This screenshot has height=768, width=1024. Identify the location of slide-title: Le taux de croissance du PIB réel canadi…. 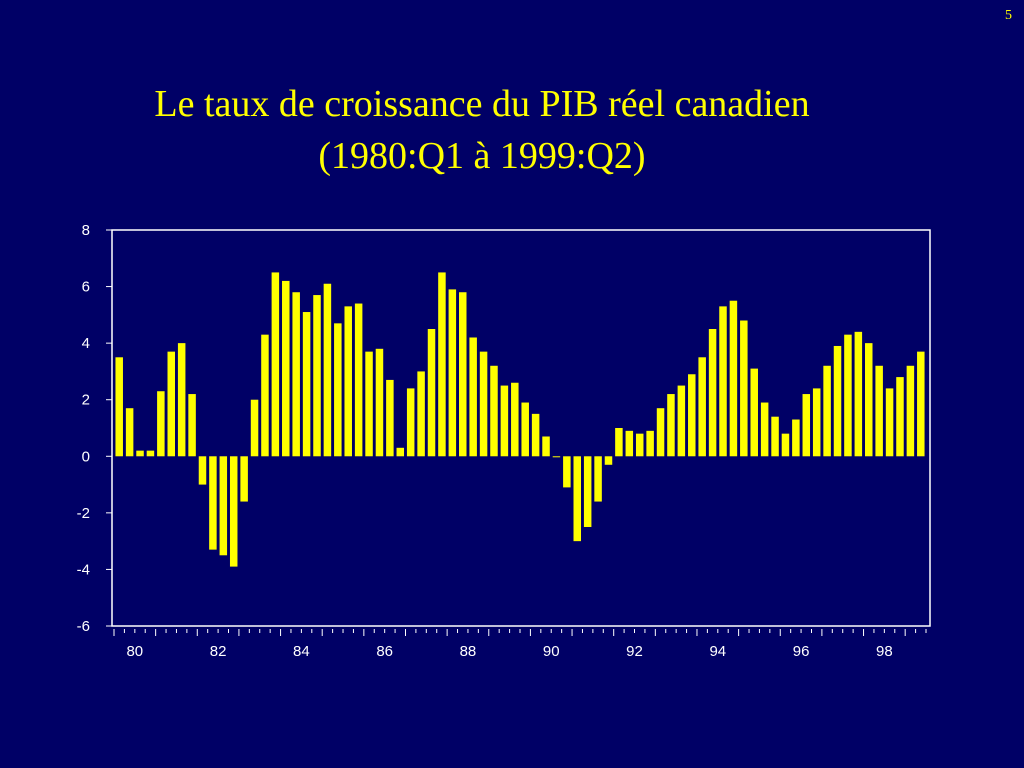
(482, 130).